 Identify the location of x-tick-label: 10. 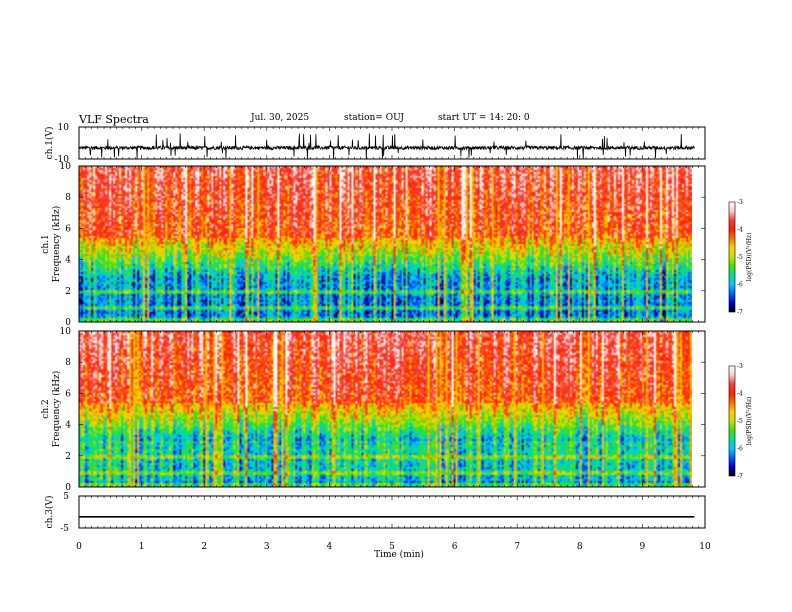
(705, 547).